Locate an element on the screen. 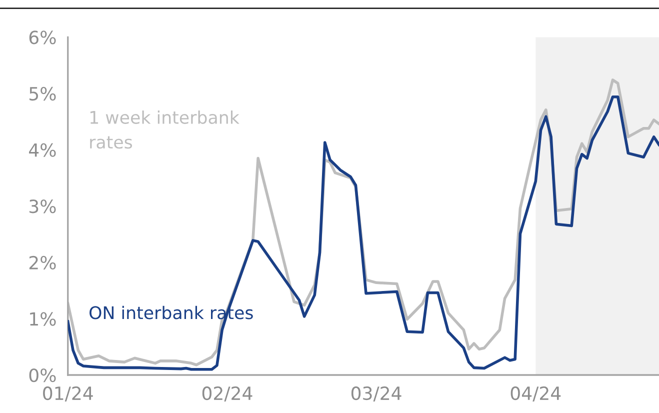 This screenshot has width=659, height=413. x-tick-label: 04/24 is located at coordinates (535, 394).